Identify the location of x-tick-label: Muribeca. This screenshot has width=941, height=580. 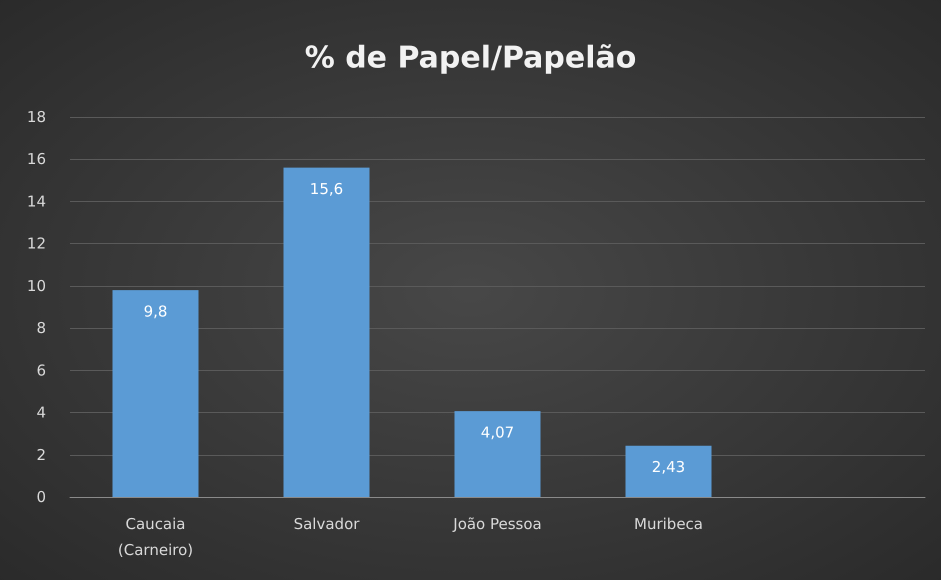
(668, 524).